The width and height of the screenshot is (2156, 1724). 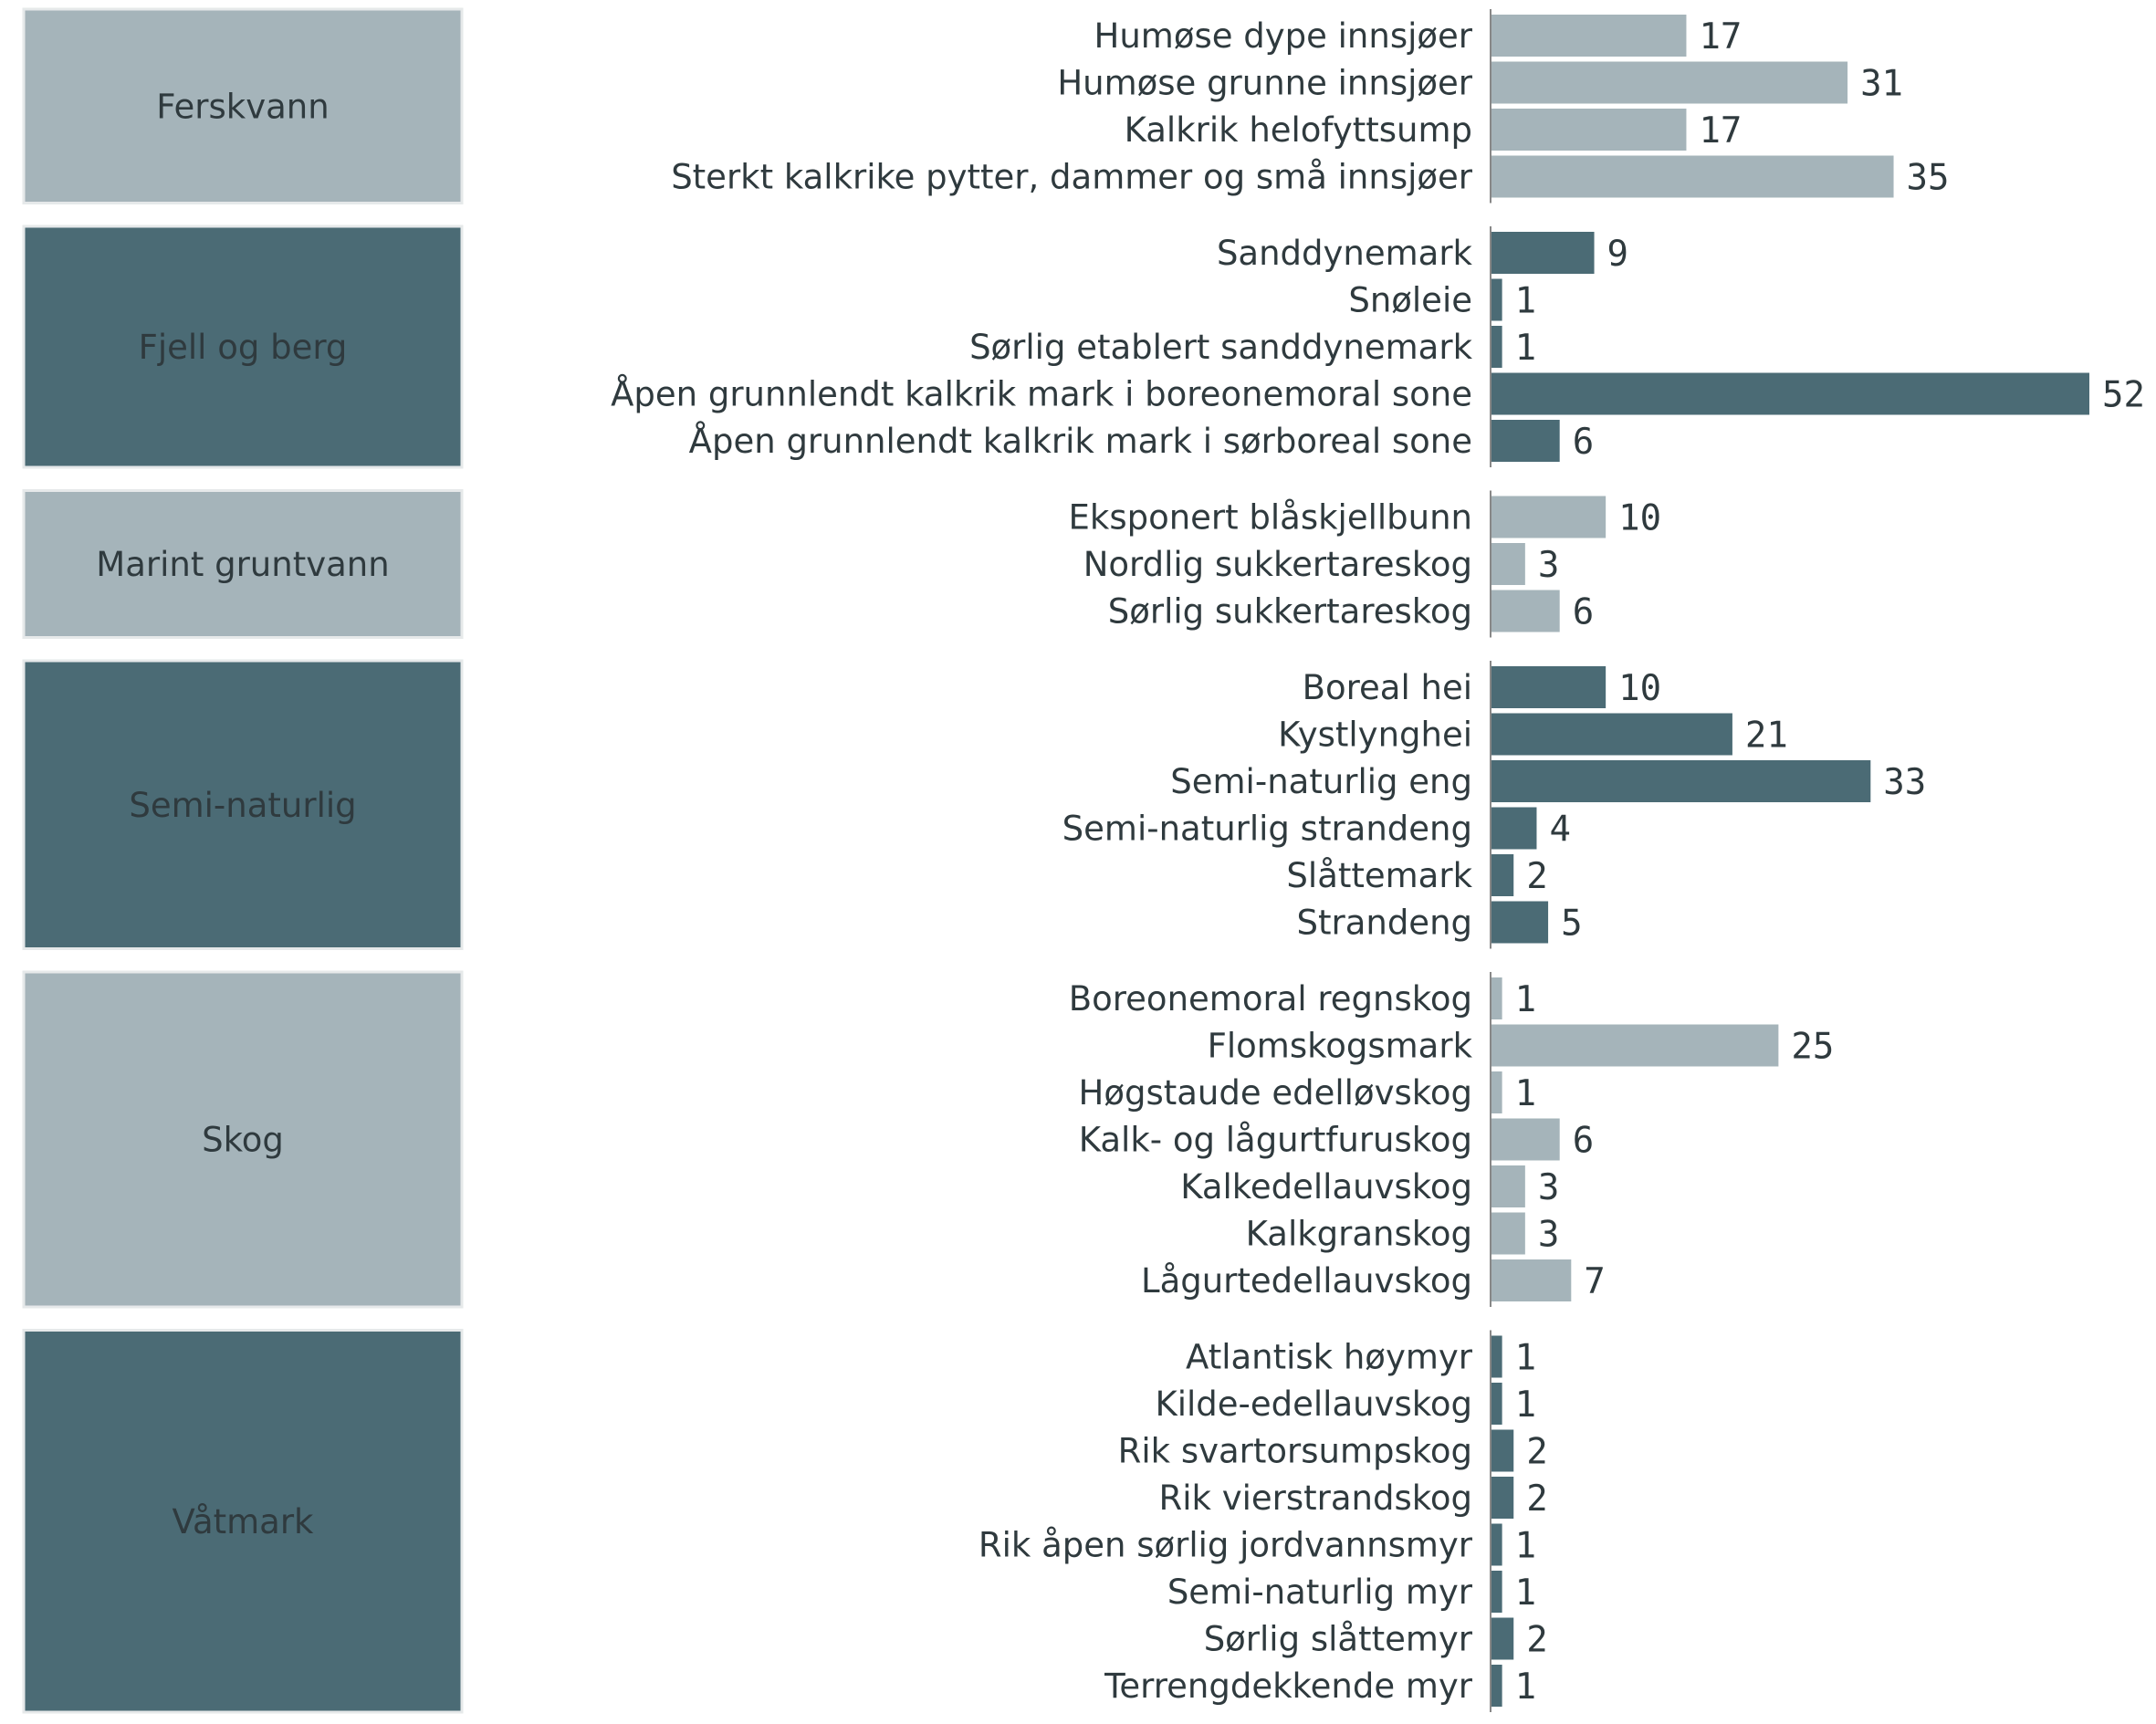 I want to click on category-label: Semi-naturlig, so click(x=243, y=805).